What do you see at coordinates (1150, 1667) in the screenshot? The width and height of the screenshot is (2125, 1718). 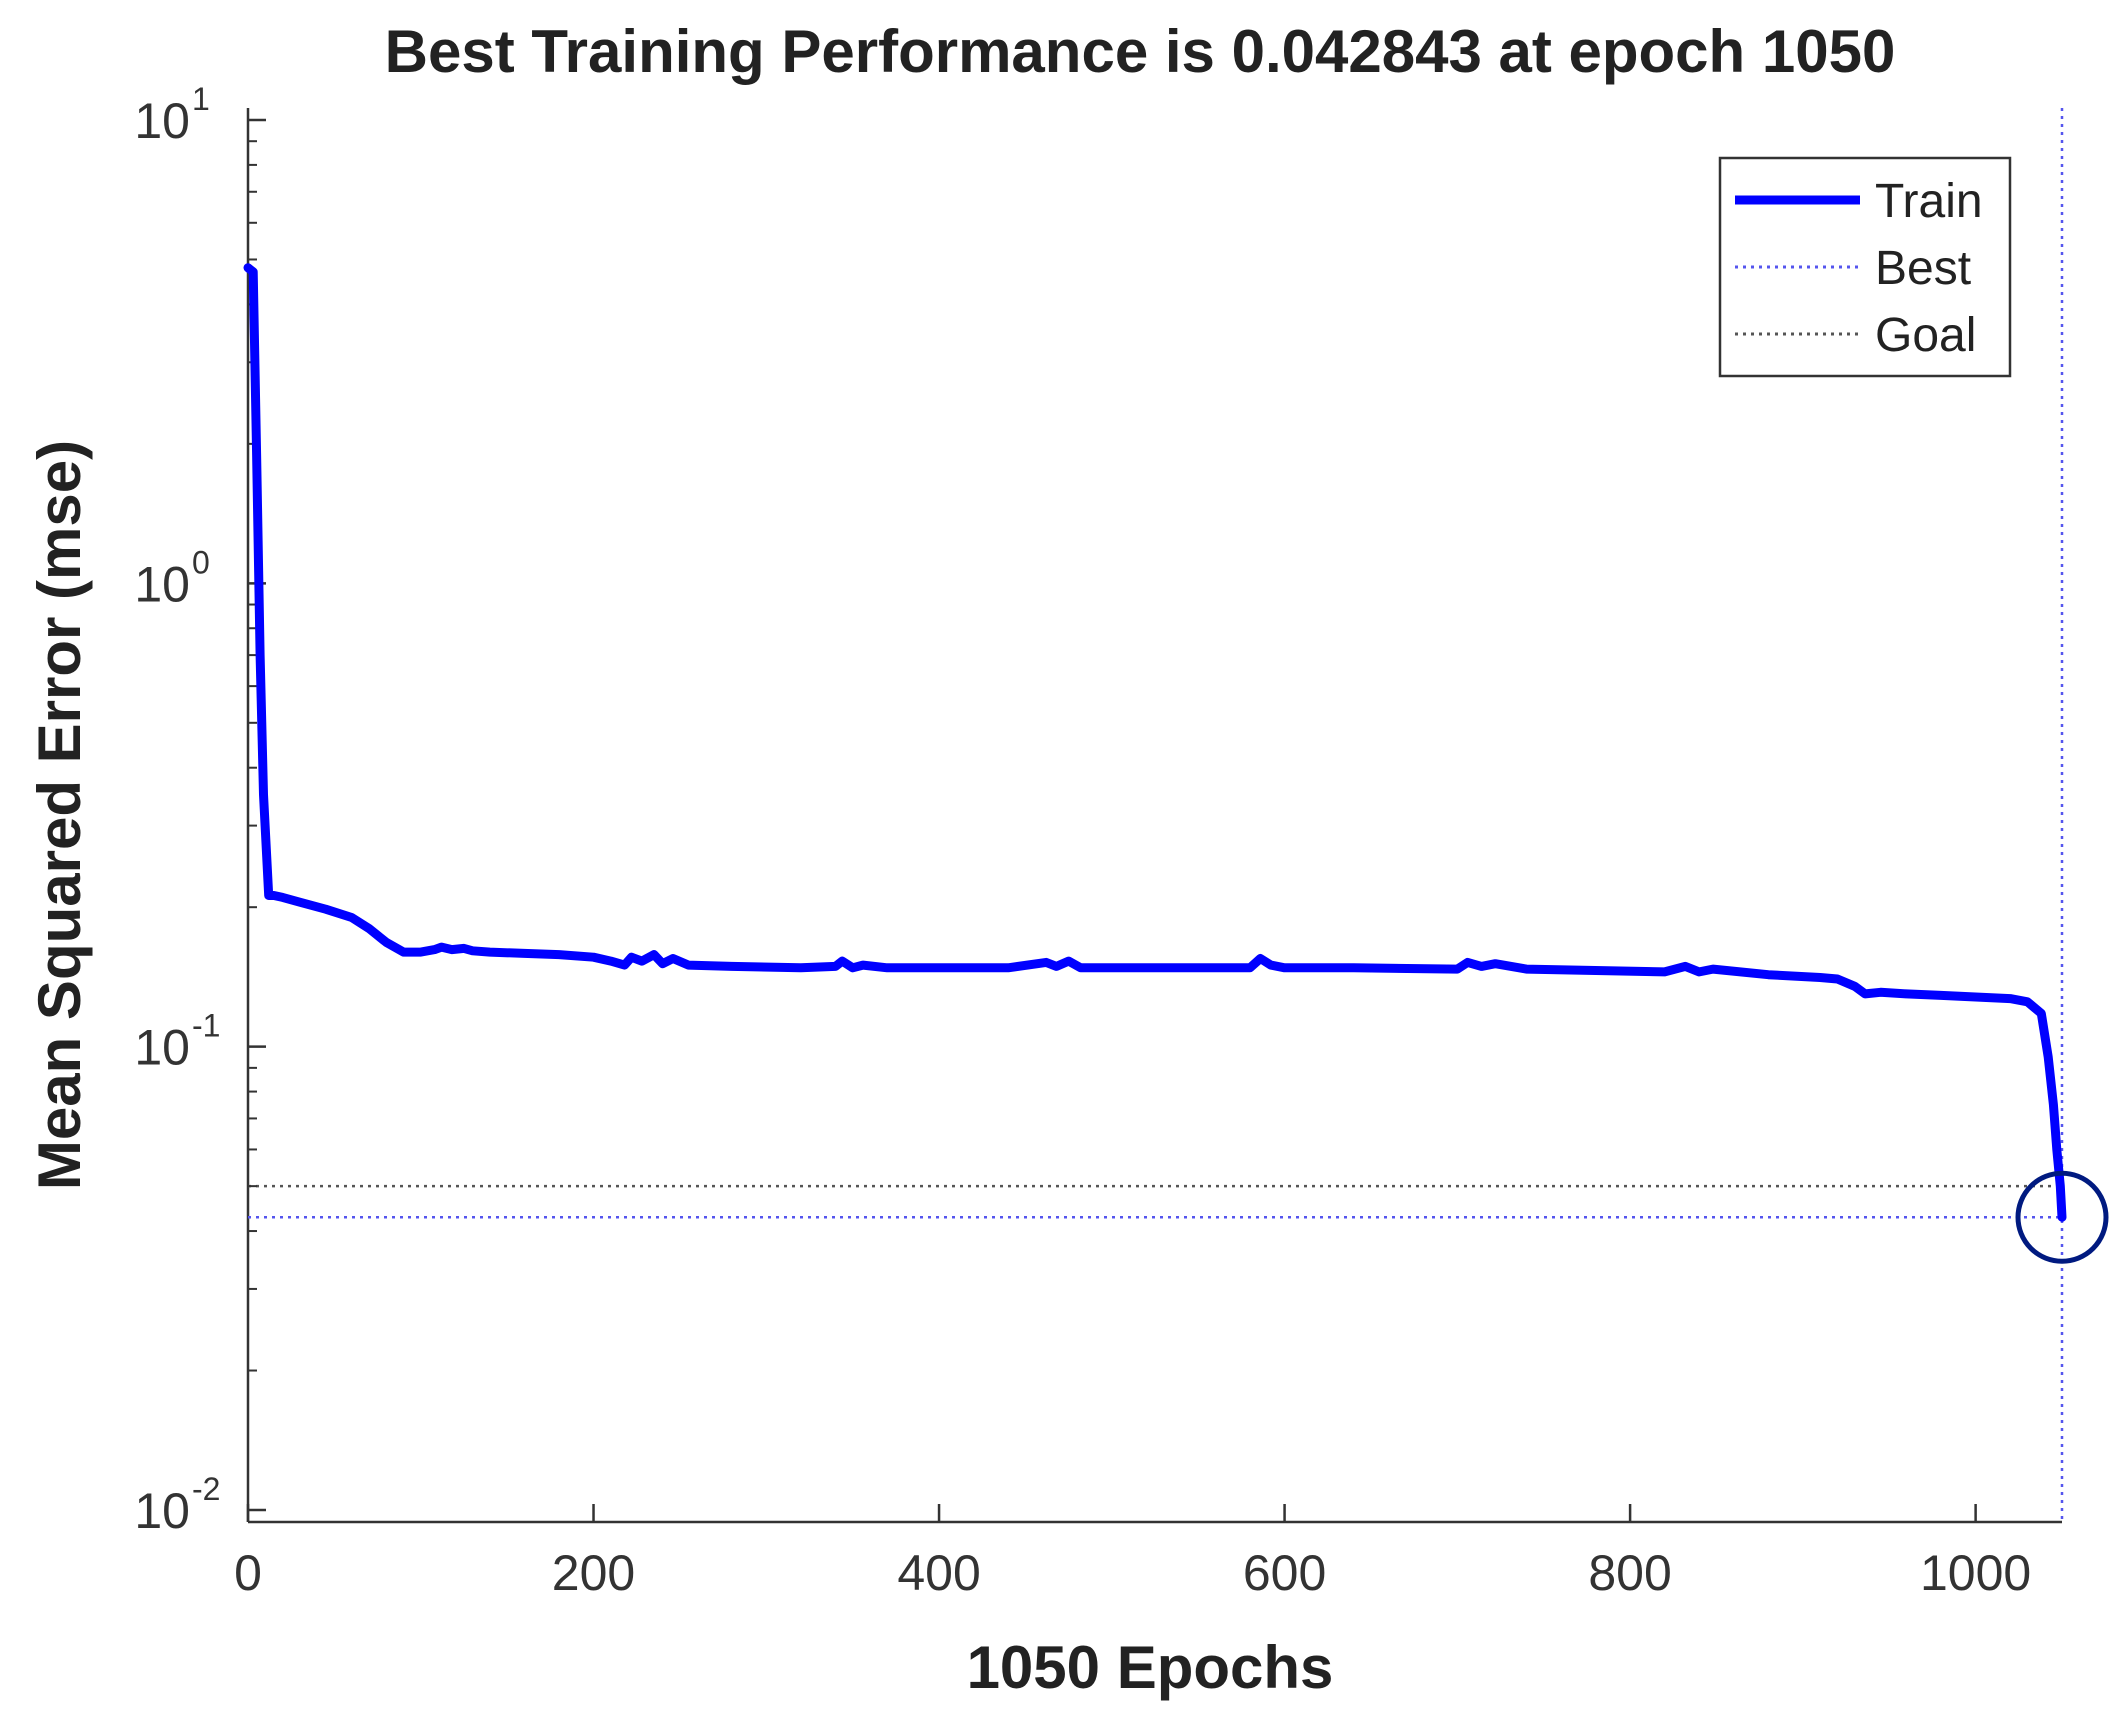 I see `x-axis-label: 1050 Epochs` at bounding box center [1150, 1667].